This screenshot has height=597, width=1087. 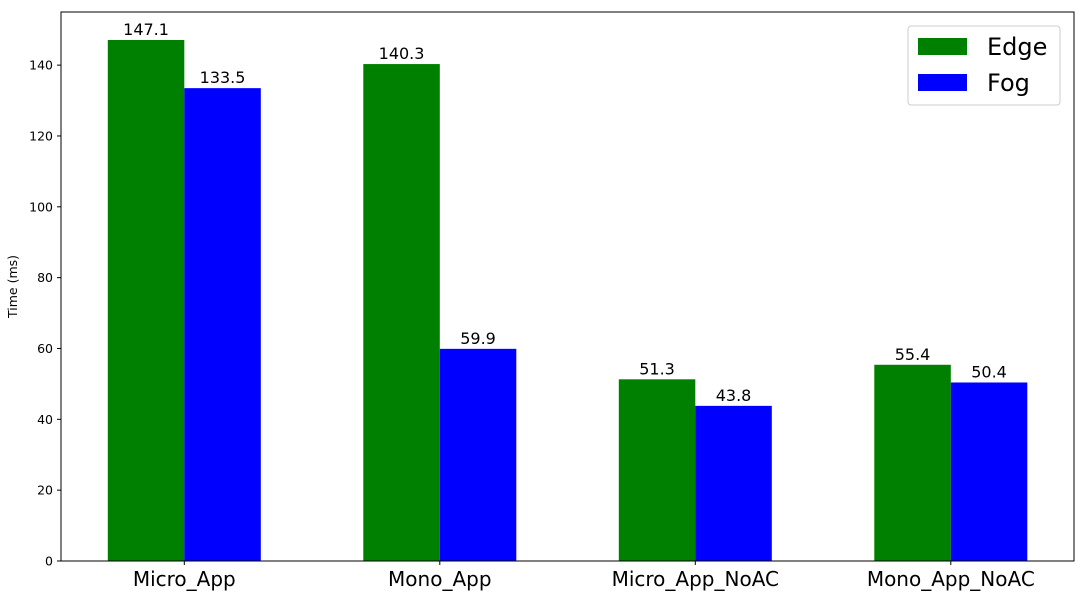 I want to click on bar-fog-mono-app-noac, so click(x=989, y=471).